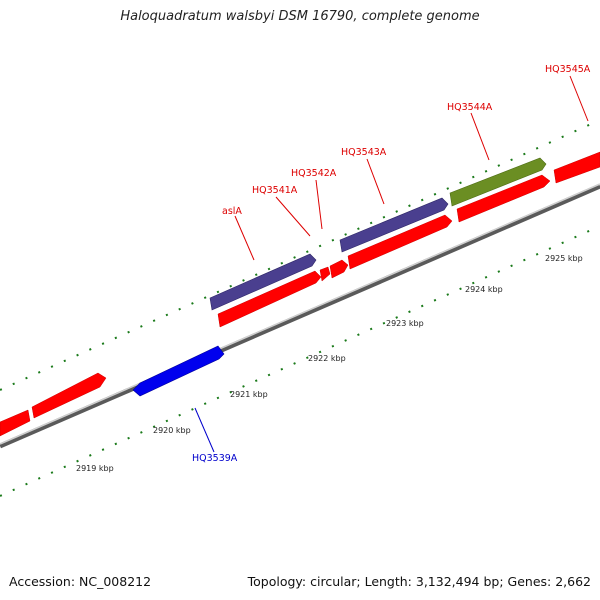 This screenshot has height=600, width=600. Describe the element at coordinates (364, 152) in the screenshot. I see `gene-label-HQ3543A: HQ3543A` at that location.